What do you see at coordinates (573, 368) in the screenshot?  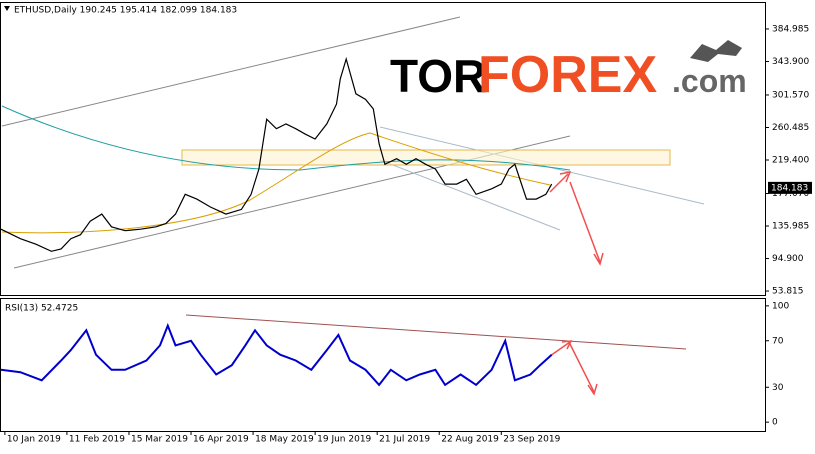 I see `rsi-arrow` at bounding box center [573, 368].